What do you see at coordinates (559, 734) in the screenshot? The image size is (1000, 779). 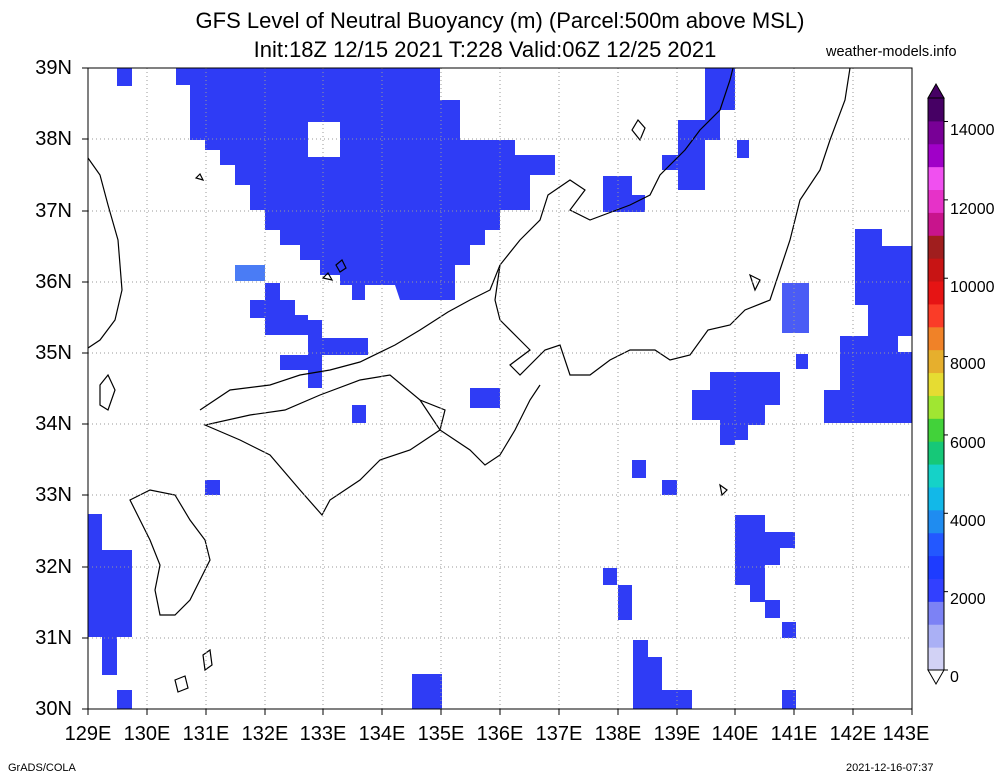 I see `lon-label-137e: 137E` at bounding box center [559, 734].